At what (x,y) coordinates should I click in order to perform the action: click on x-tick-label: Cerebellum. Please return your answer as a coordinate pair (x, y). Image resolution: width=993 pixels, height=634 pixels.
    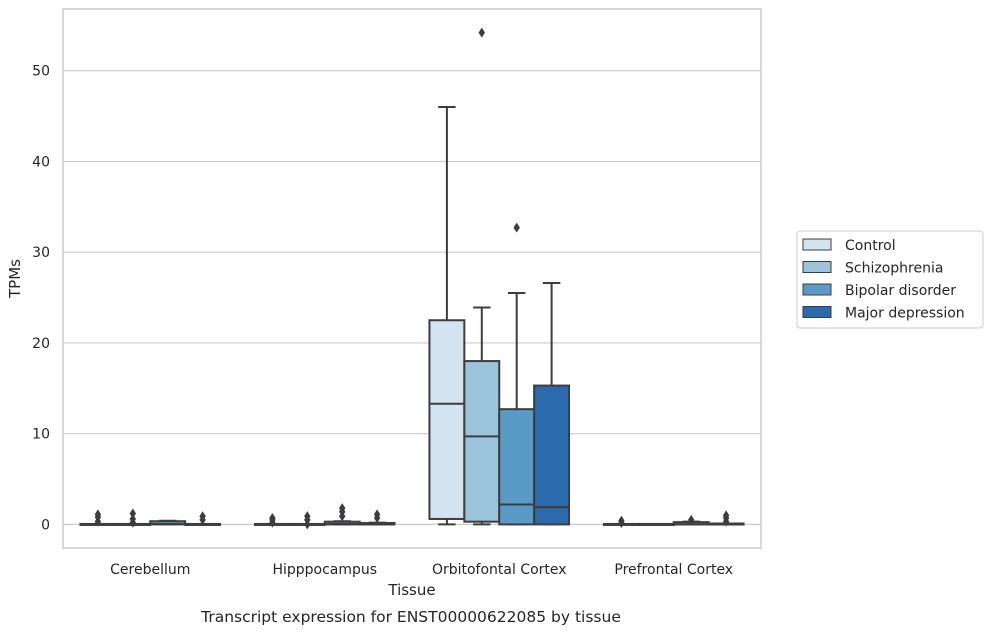
    Looking at the image, I should click on (150, 570).